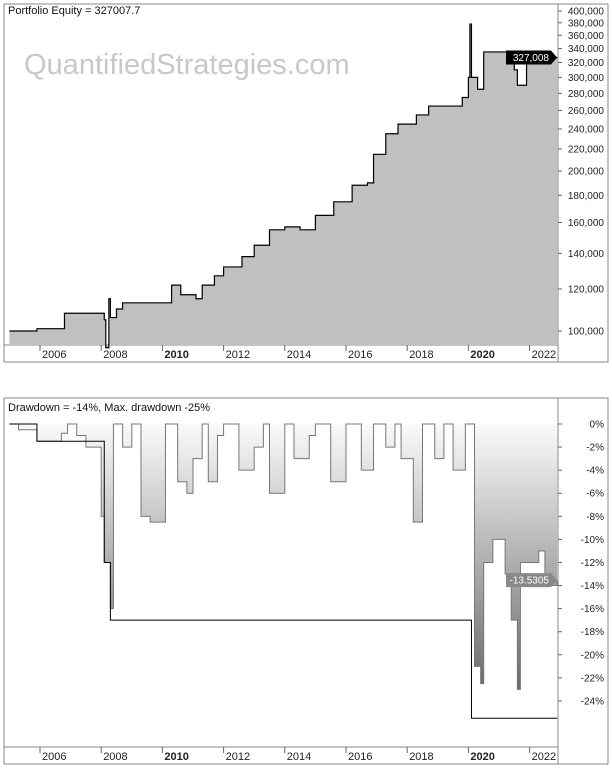 Image resolution: width=612 pixels, height=770 pixels. I want to click on drawdown-last-value-badge, so click(531, 580).